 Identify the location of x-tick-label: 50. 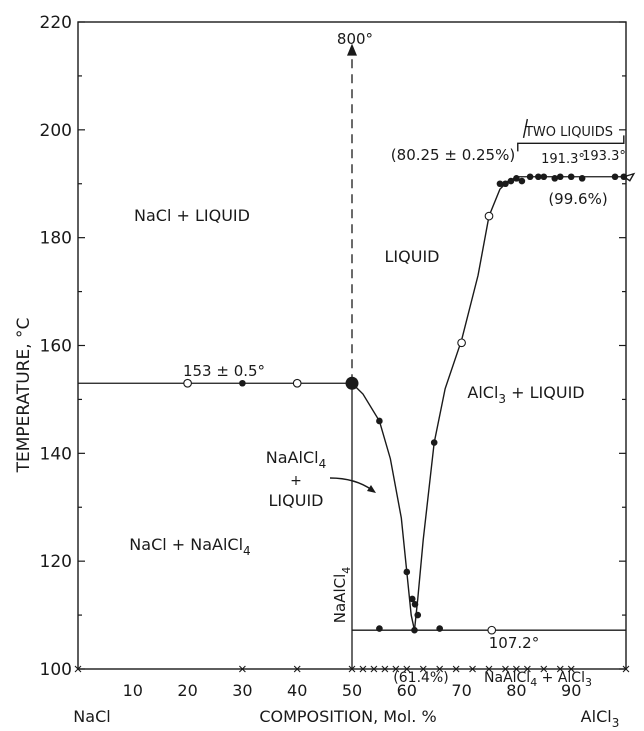
(352, 690).